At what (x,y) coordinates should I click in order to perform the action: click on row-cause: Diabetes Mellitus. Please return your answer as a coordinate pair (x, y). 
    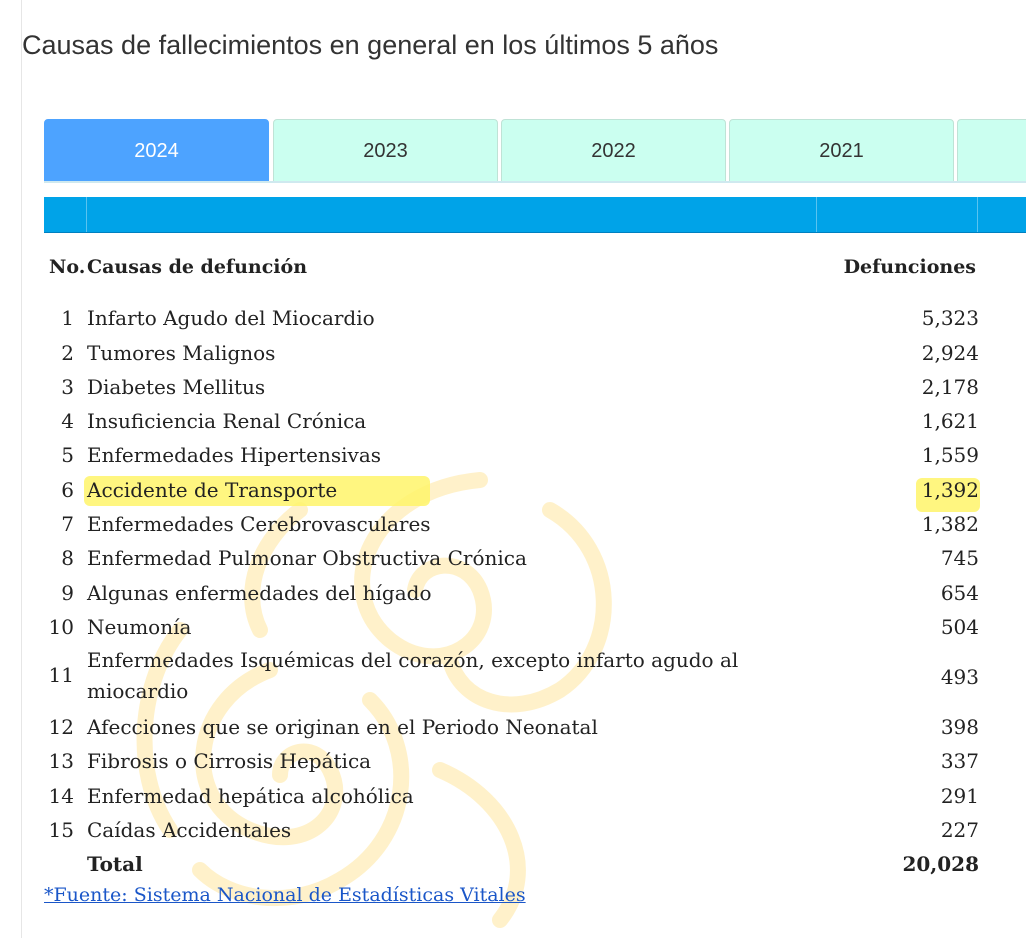
    Looking at the image, I should click on (176, 387).